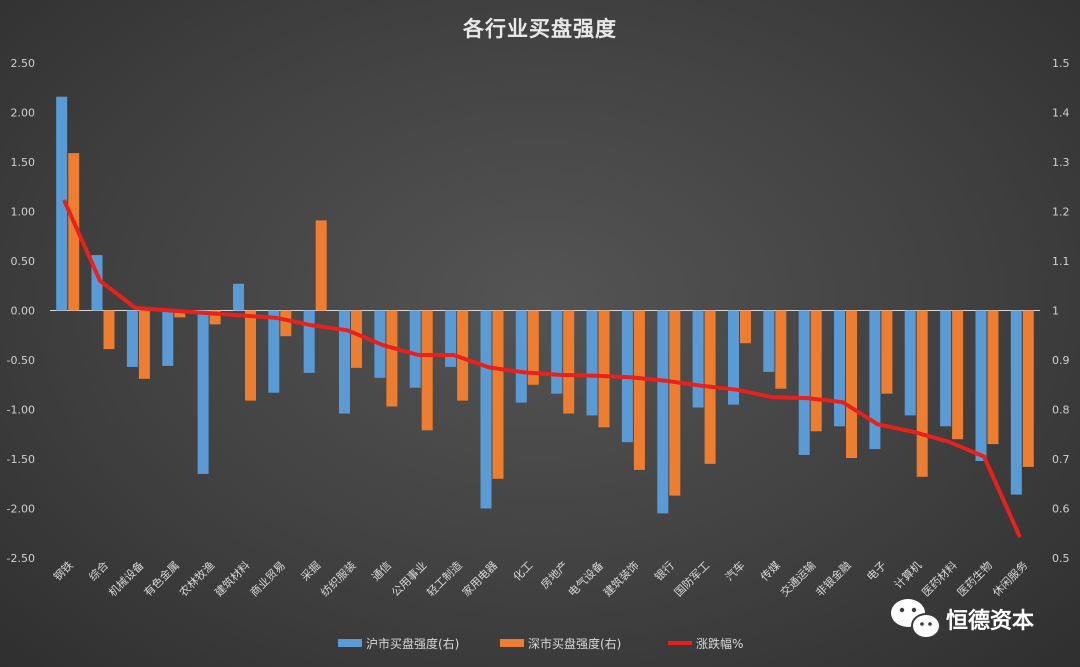  What do you see at coordinates (310, 570) in the screenshot?
I see `category-label: 采掘` at bounding box center [310, 570].